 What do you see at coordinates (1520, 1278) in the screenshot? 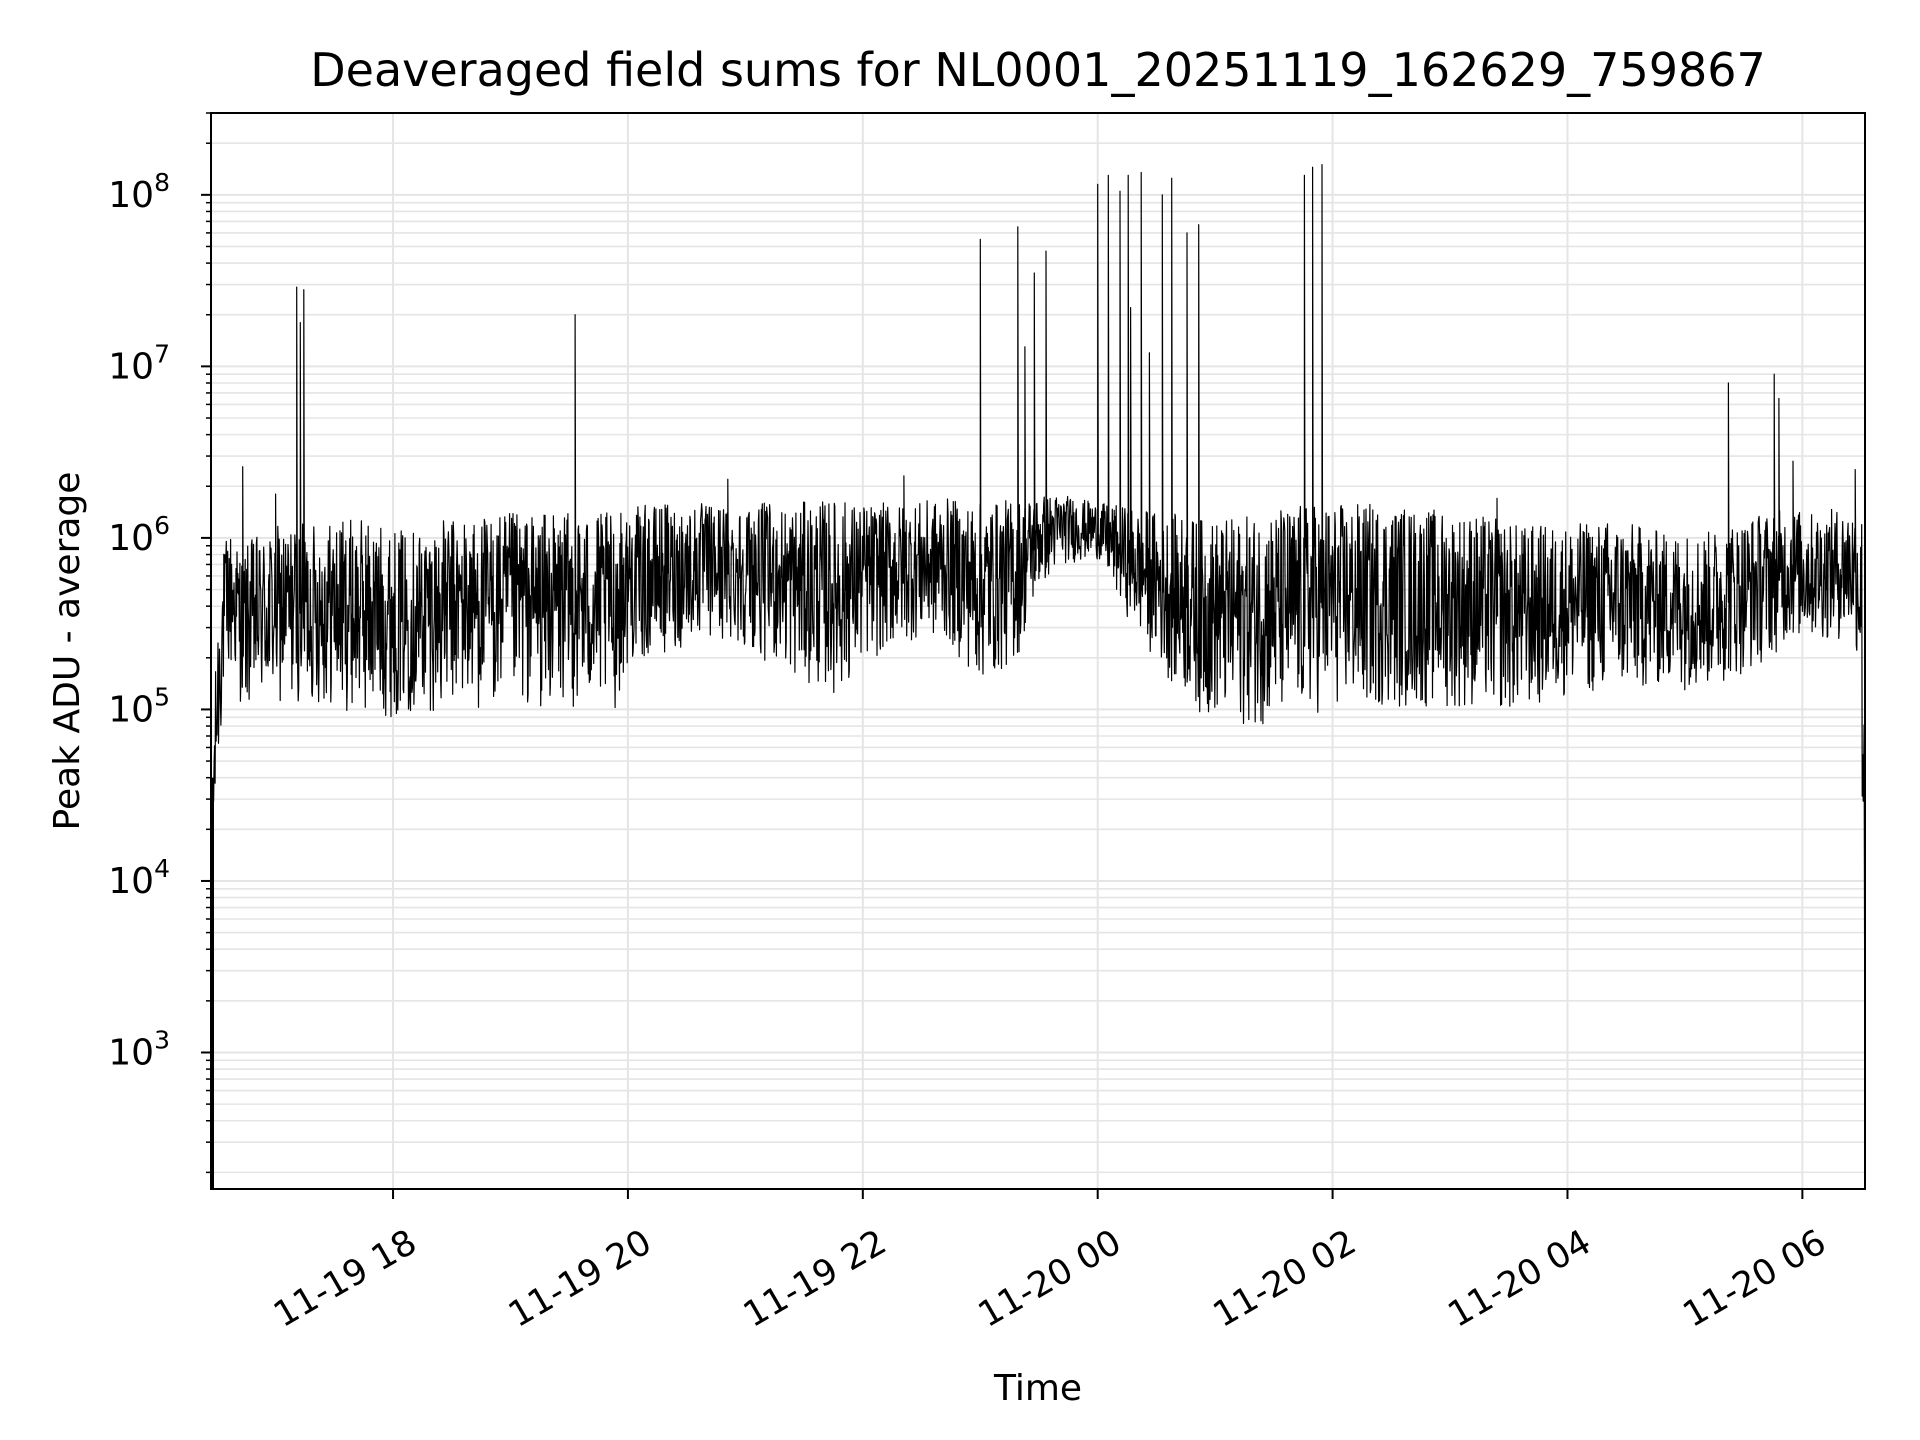
I see `x-tick-label: 11-20 04` at bounding box center [1520, 1278].